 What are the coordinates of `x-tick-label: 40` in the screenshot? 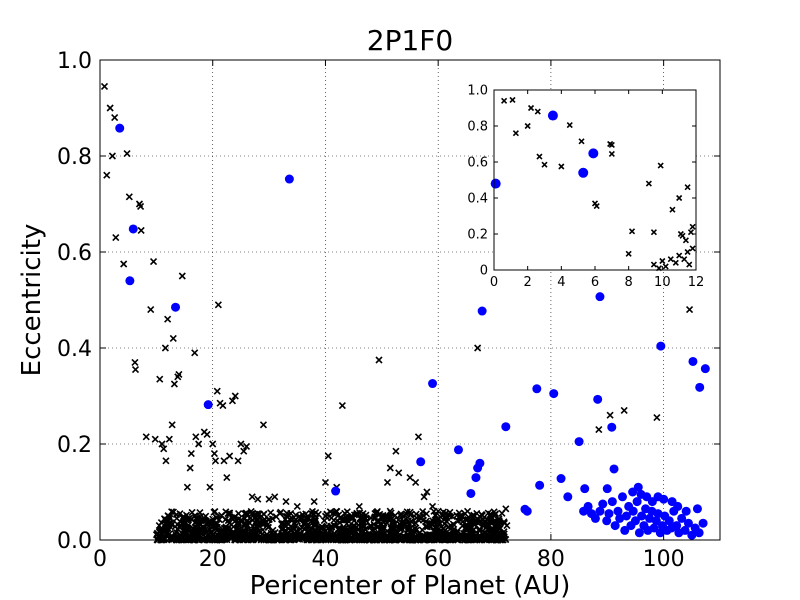 It's located at (325, 559).